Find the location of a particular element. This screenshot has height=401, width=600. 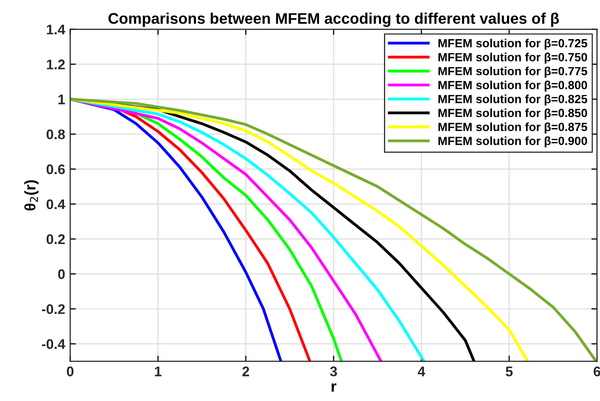

y-tick-label: 1.4 is located at coordinates (56, 29).